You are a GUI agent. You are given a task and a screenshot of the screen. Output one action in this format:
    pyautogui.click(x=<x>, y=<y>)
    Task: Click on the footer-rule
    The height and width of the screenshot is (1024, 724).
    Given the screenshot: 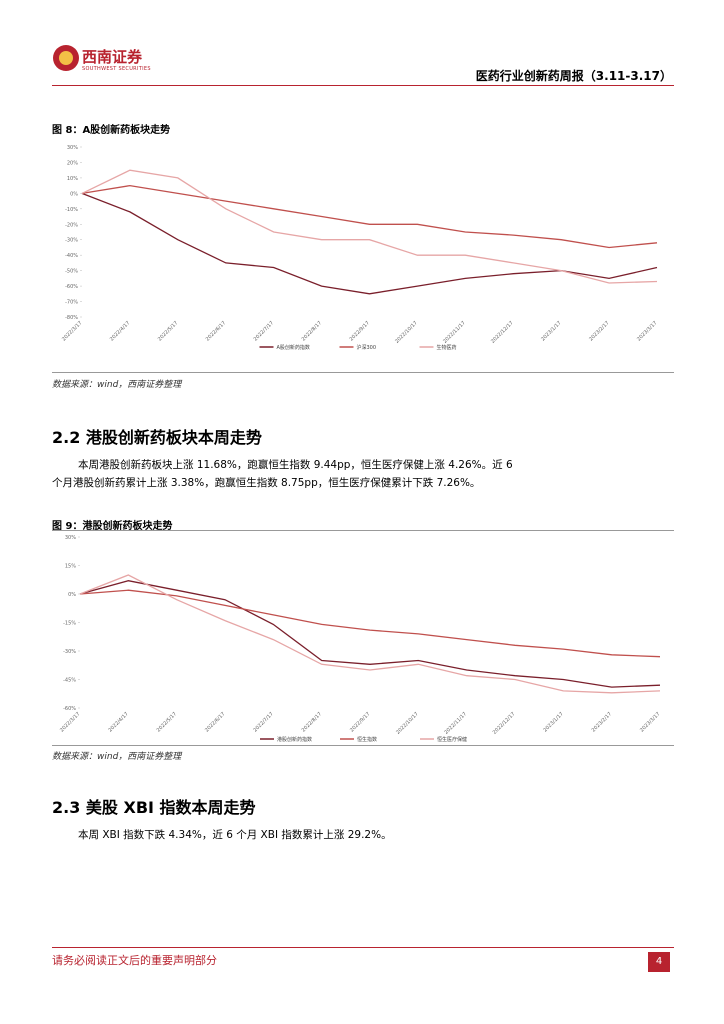 What is the action you would take?
    pyautogui.click(x=363, y=947)
    